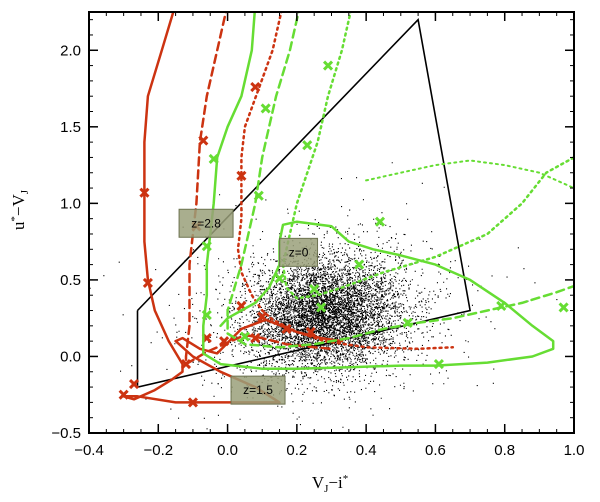  What do you see at coordinates (70, 50) in the screenshot?
I see `y-tick-label-5: 2.0` at bounding box center [70, 50].